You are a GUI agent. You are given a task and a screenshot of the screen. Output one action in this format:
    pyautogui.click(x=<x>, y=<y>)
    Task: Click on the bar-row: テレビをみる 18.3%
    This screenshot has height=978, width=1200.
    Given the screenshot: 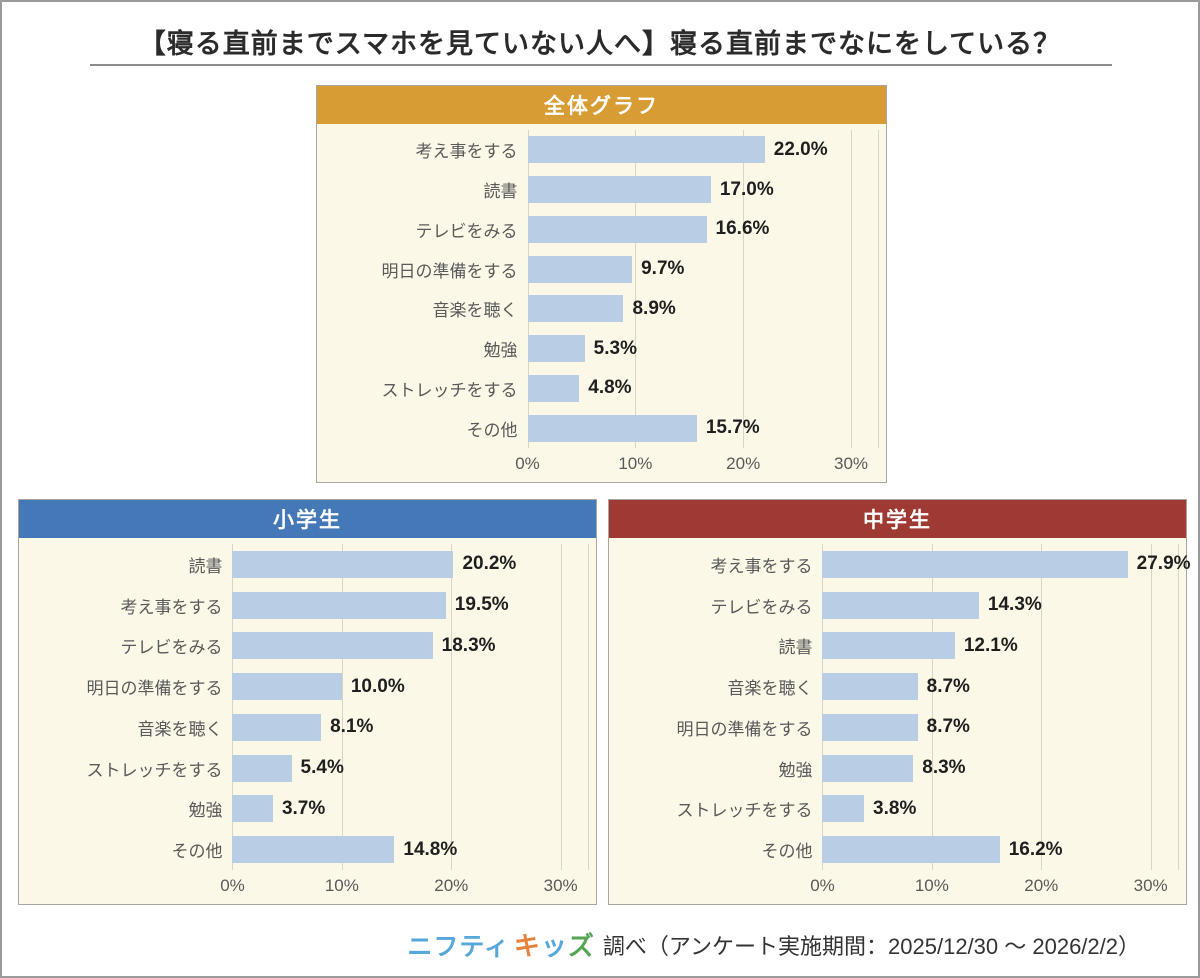 What is the action you would take?
    pyautogui.click(x=307, y=646)
    